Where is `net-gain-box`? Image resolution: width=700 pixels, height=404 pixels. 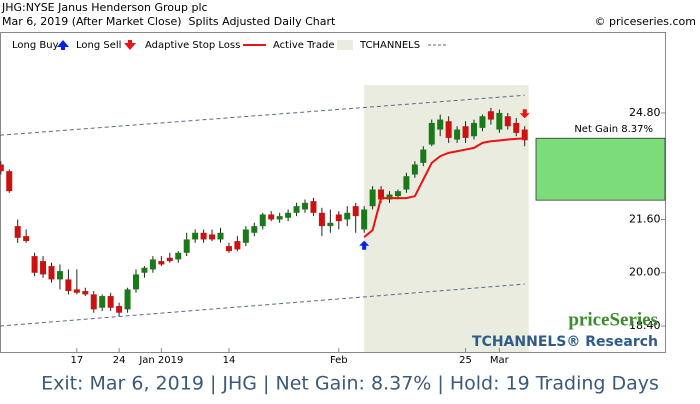
net-gain-box is located at coordinates (600, 169).